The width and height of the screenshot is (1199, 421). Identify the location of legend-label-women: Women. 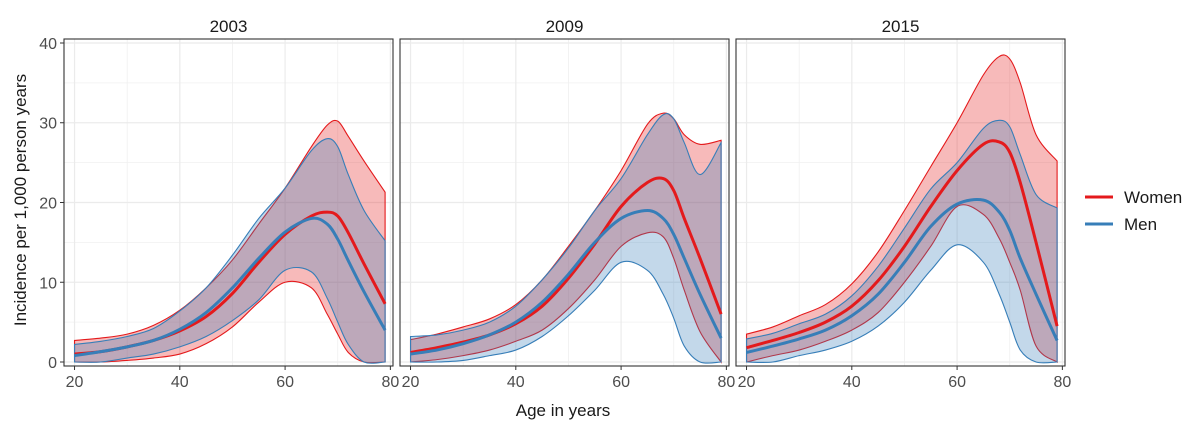
(1153, 197).